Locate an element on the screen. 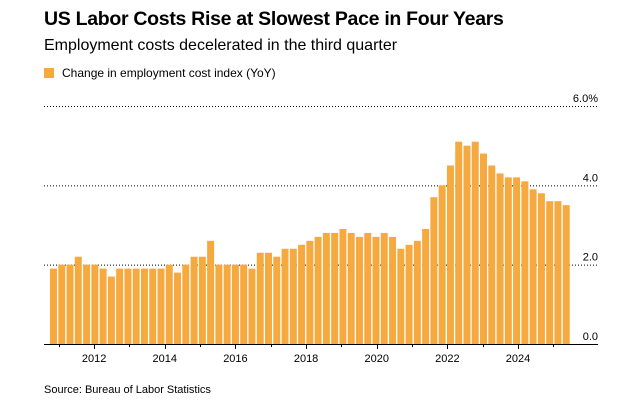  x-tick-label: 2012 is located at coordinates (94, 359).